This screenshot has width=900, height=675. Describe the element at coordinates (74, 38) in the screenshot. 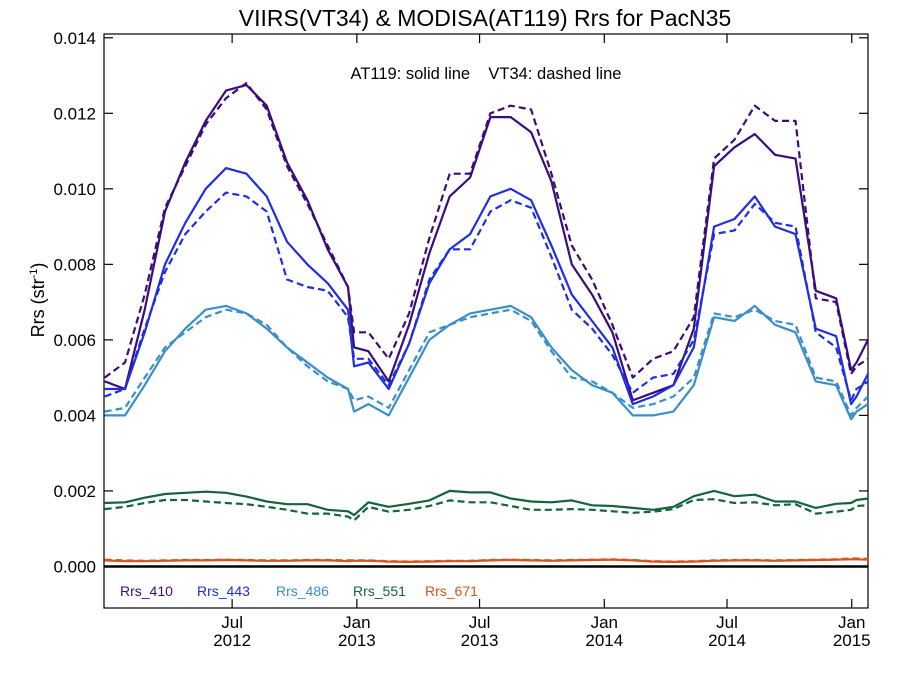

I see `y-tick-label: 0.014` at that location.